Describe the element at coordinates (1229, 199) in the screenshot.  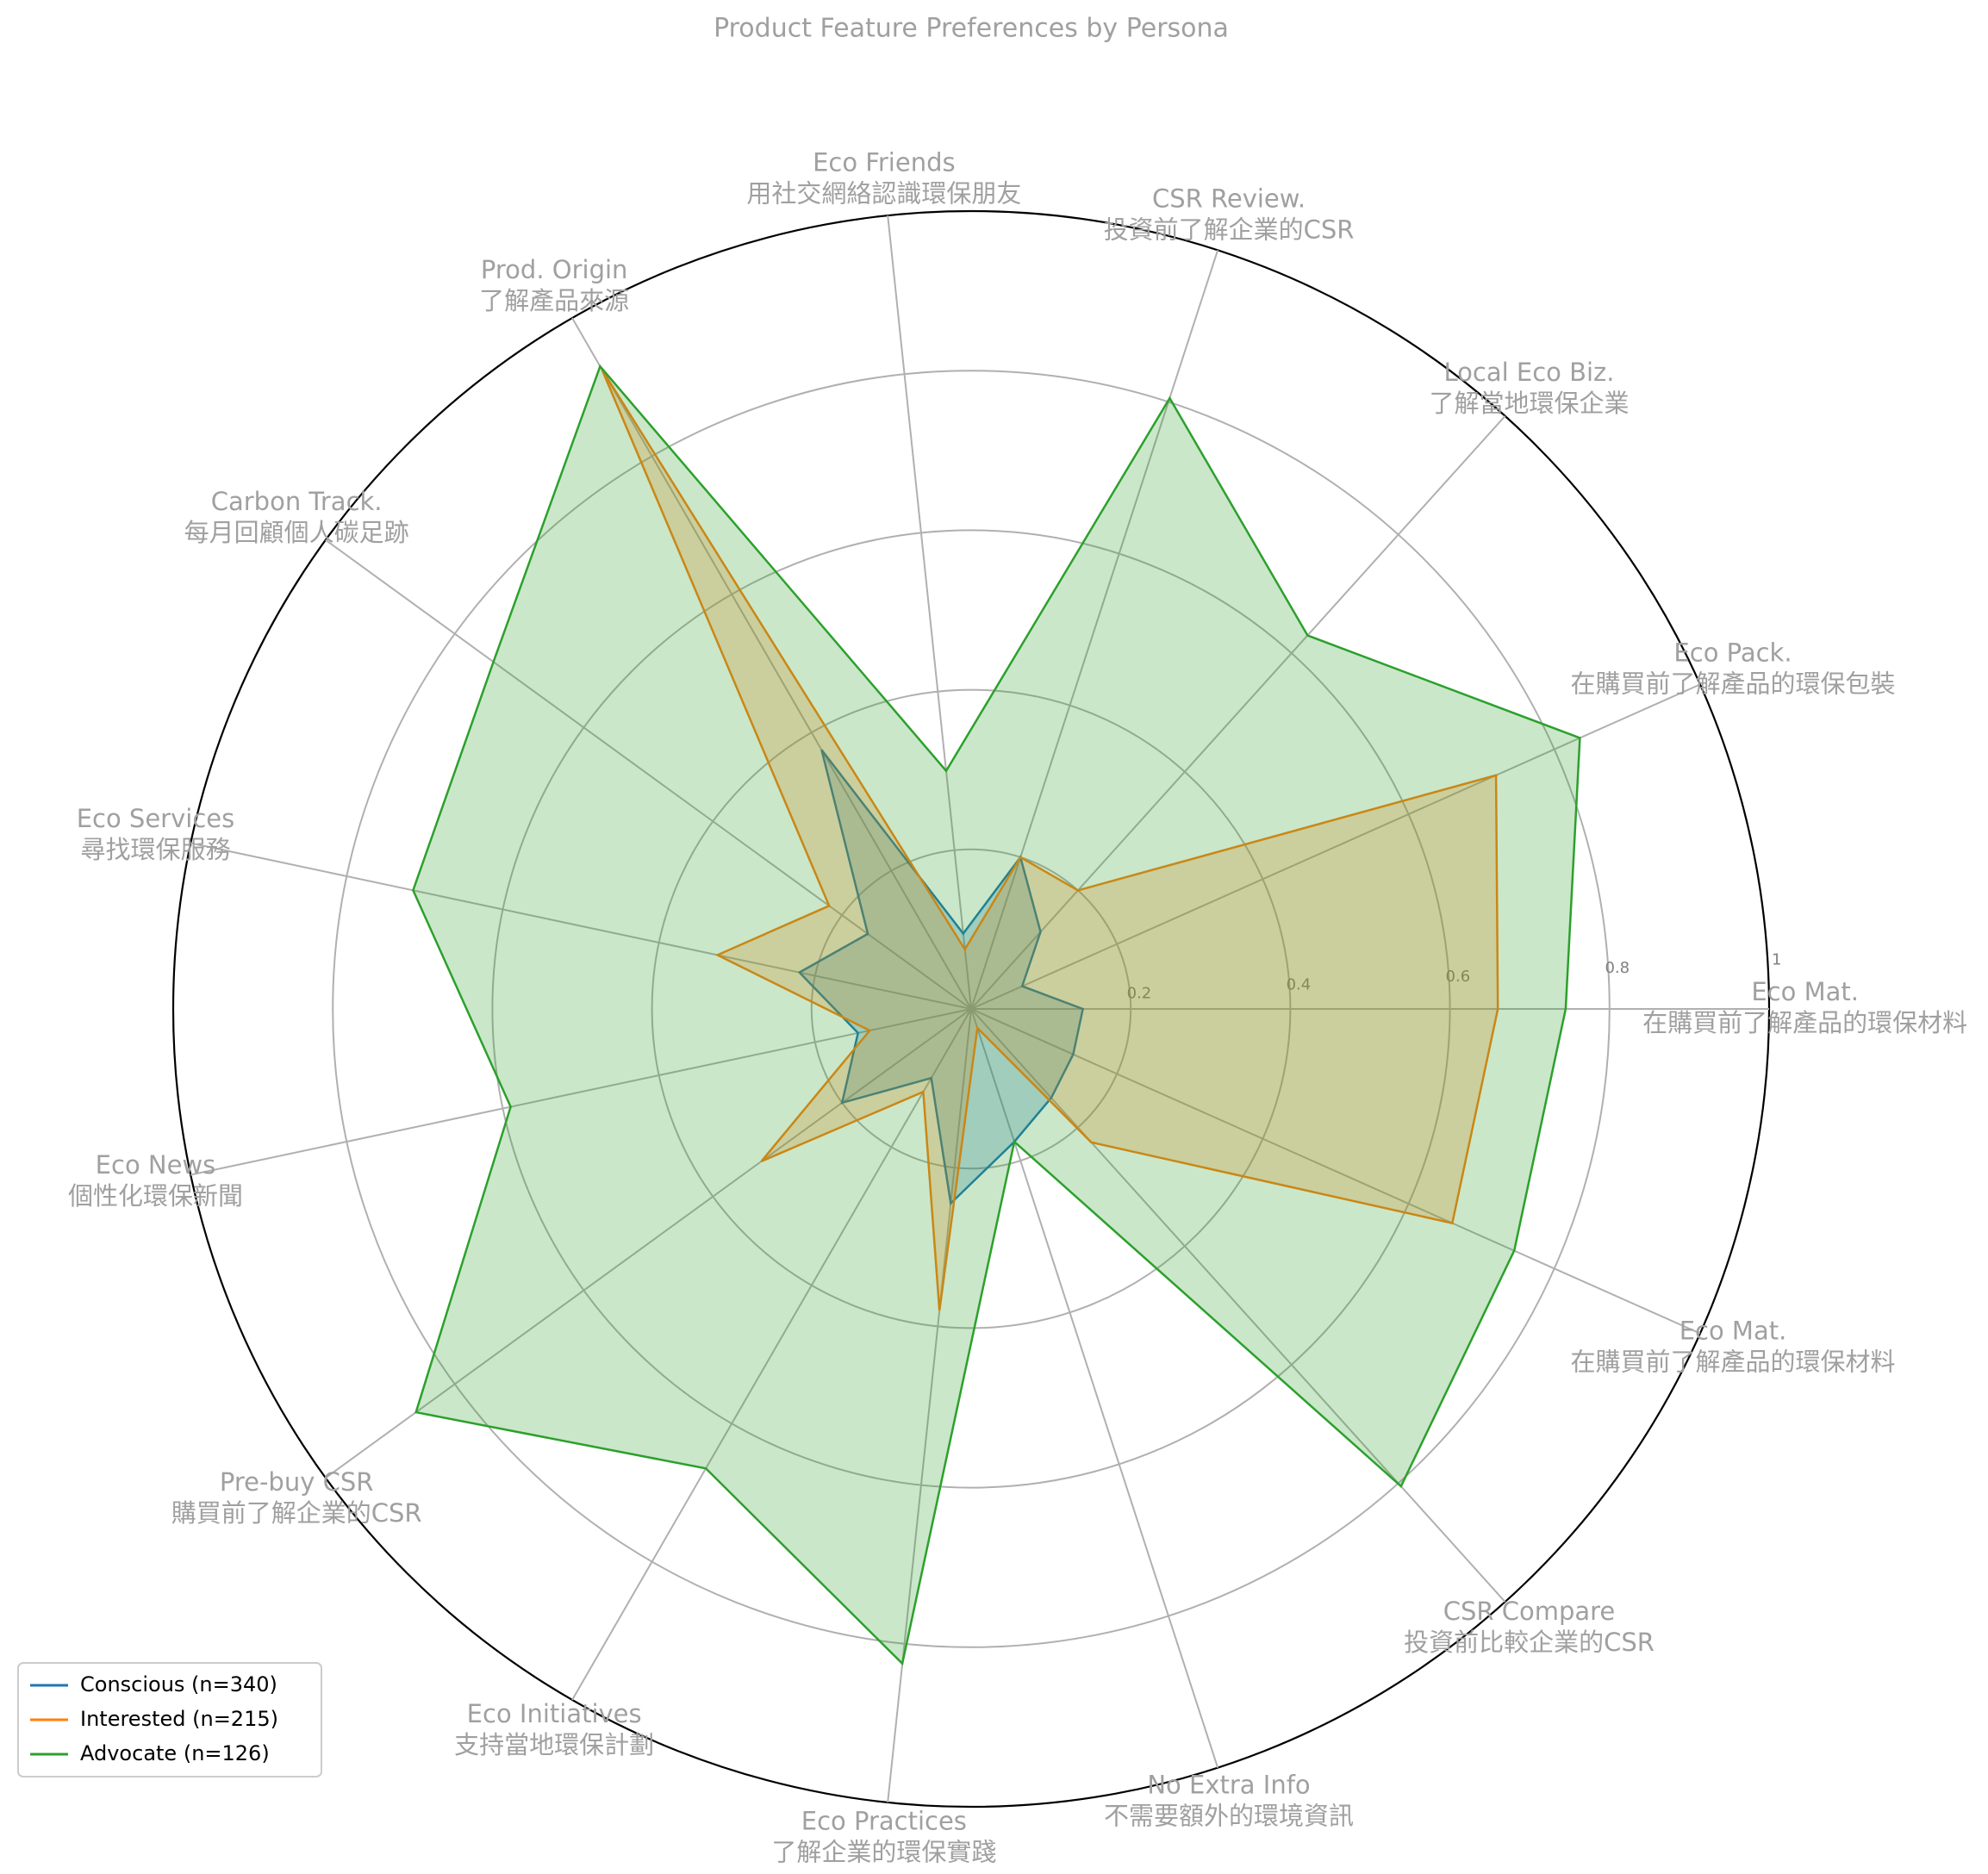
I see `category-label: CSR Review.` at that location.